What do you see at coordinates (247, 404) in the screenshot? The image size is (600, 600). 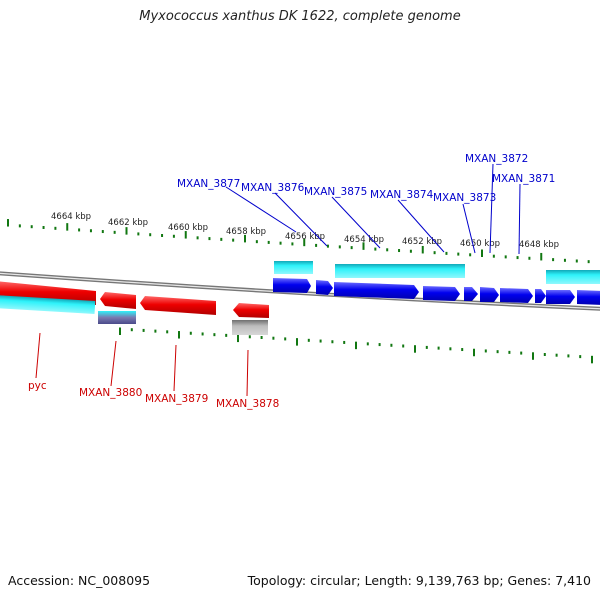 I see `gene-label-mxan-3878: MXAN_3878` at bounding box center [247, 404].